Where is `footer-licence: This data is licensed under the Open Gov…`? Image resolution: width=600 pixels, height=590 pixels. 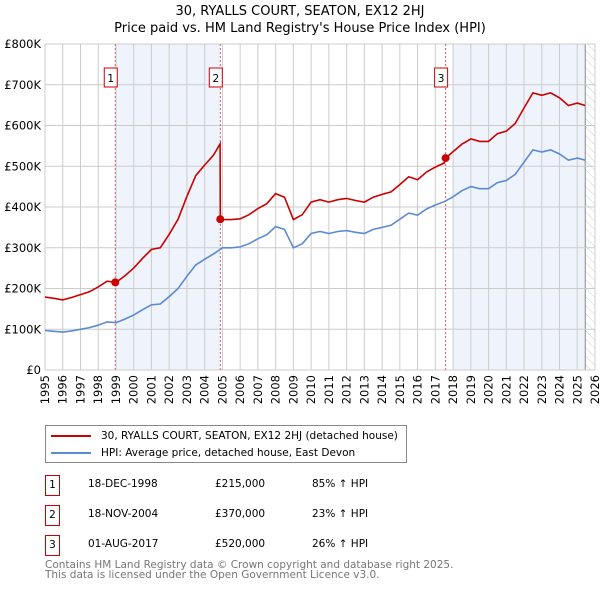
footer-licence: This data is licensed under the Open Gov… is located at coordinates (212, 575).